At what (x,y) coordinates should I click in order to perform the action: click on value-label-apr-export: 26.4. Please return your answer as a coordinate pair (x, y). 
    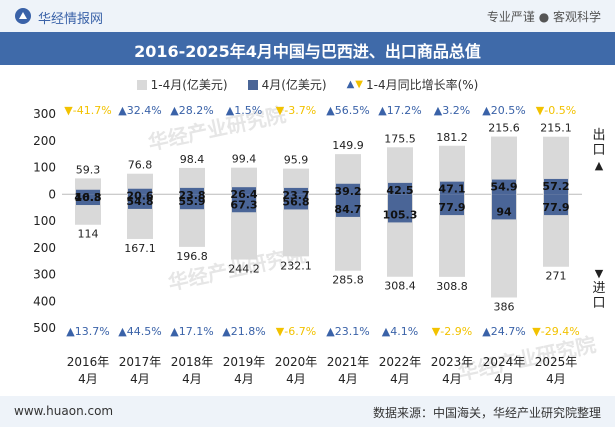
    Looking at the image, I should click on (243, 194).